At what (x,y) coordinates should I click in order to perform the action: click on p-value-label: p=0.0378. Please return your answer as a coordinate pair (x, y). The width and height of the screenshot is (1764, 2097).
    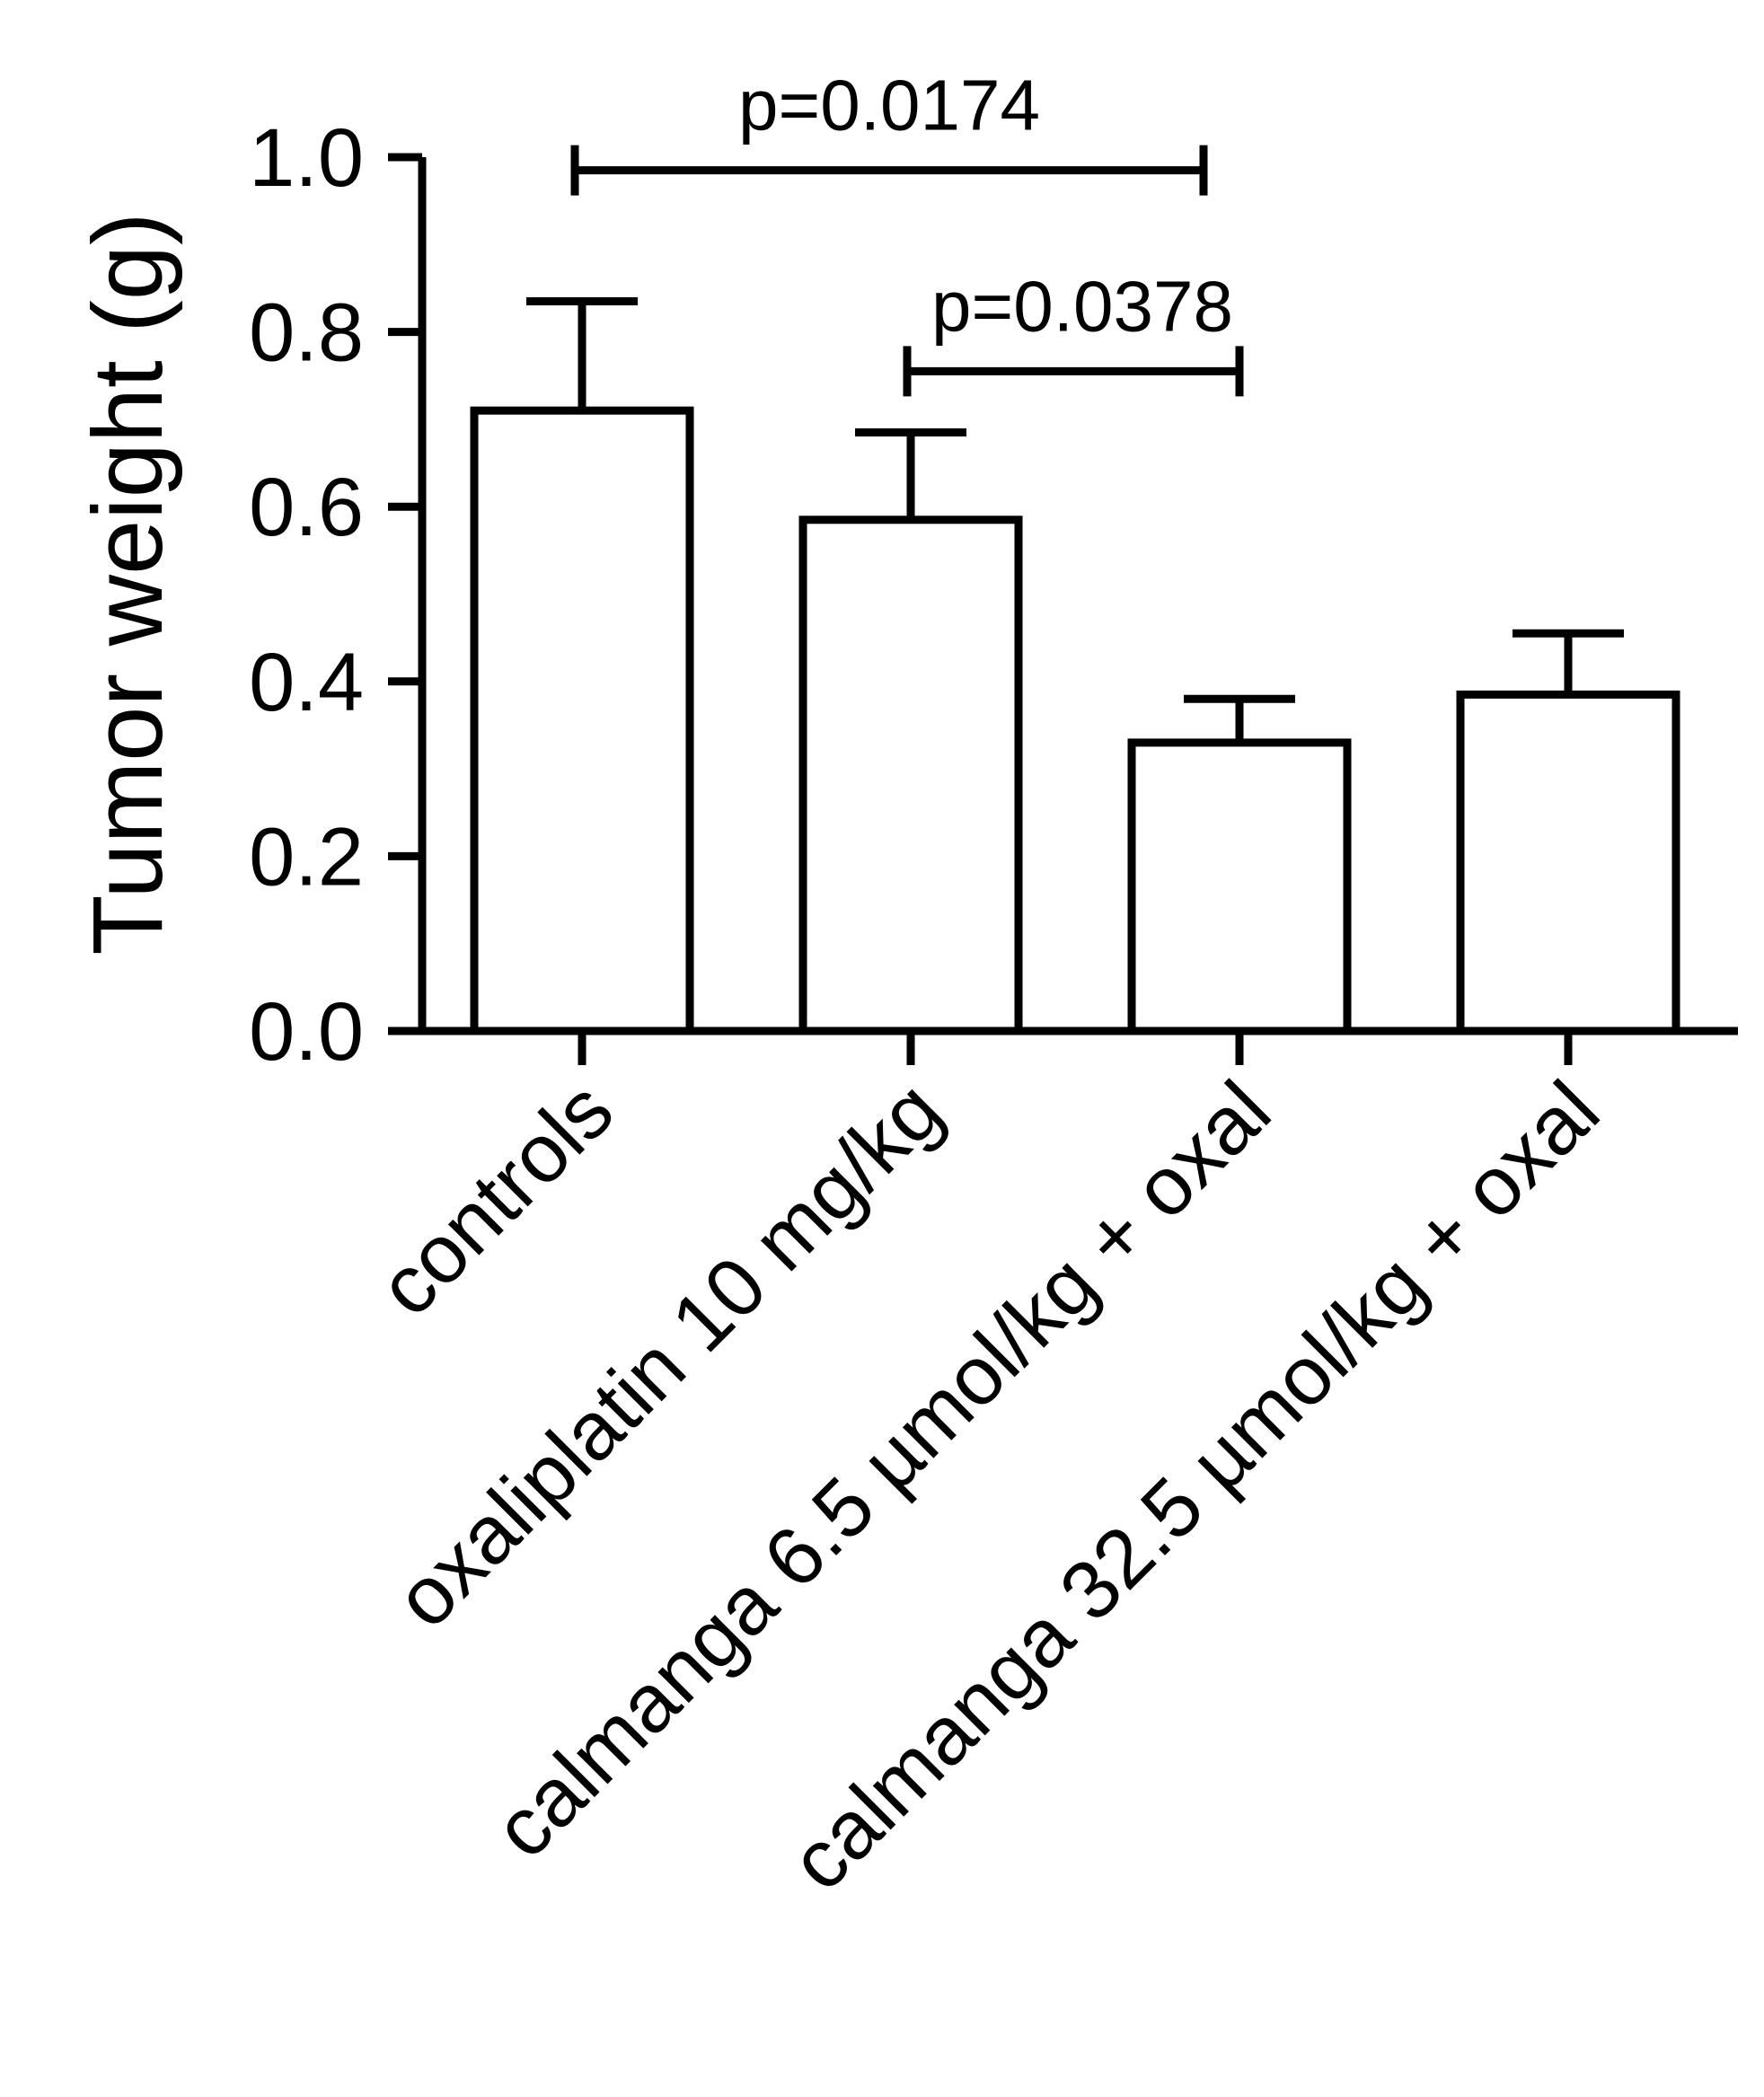
    Looking at the image, I should click on (1082, 306).